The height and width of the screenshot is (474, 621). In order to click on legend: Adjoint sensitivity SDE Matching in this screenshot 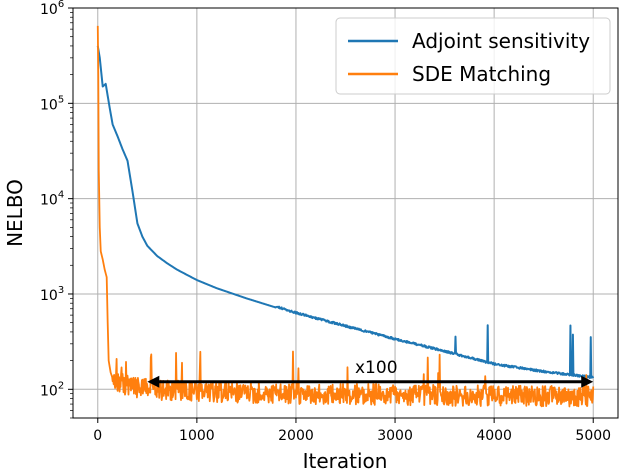, I will do `click(473, 56)`.